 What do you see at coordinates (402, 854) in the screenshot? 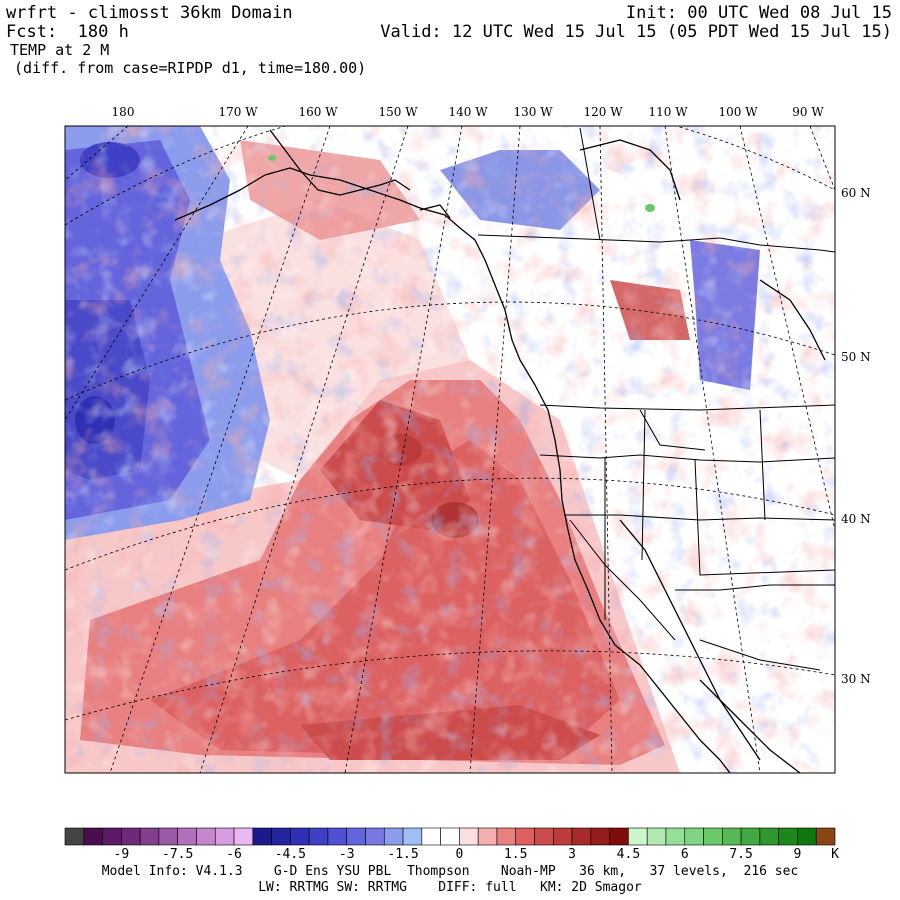
I see `colorbar-tick-label: -1.5` at bounding box center [402, 854].